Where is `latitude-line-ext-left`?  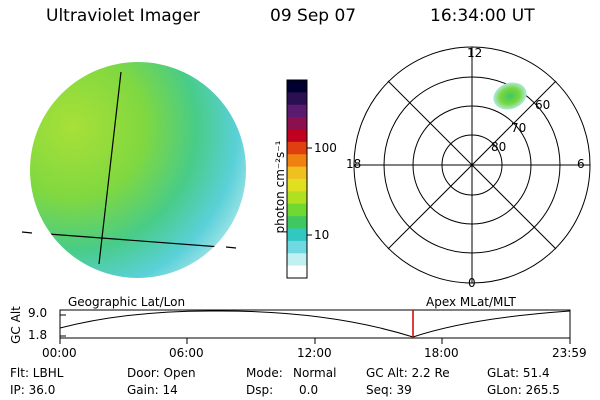 latitude-line-ext-left is located at coordinates (27, 232).